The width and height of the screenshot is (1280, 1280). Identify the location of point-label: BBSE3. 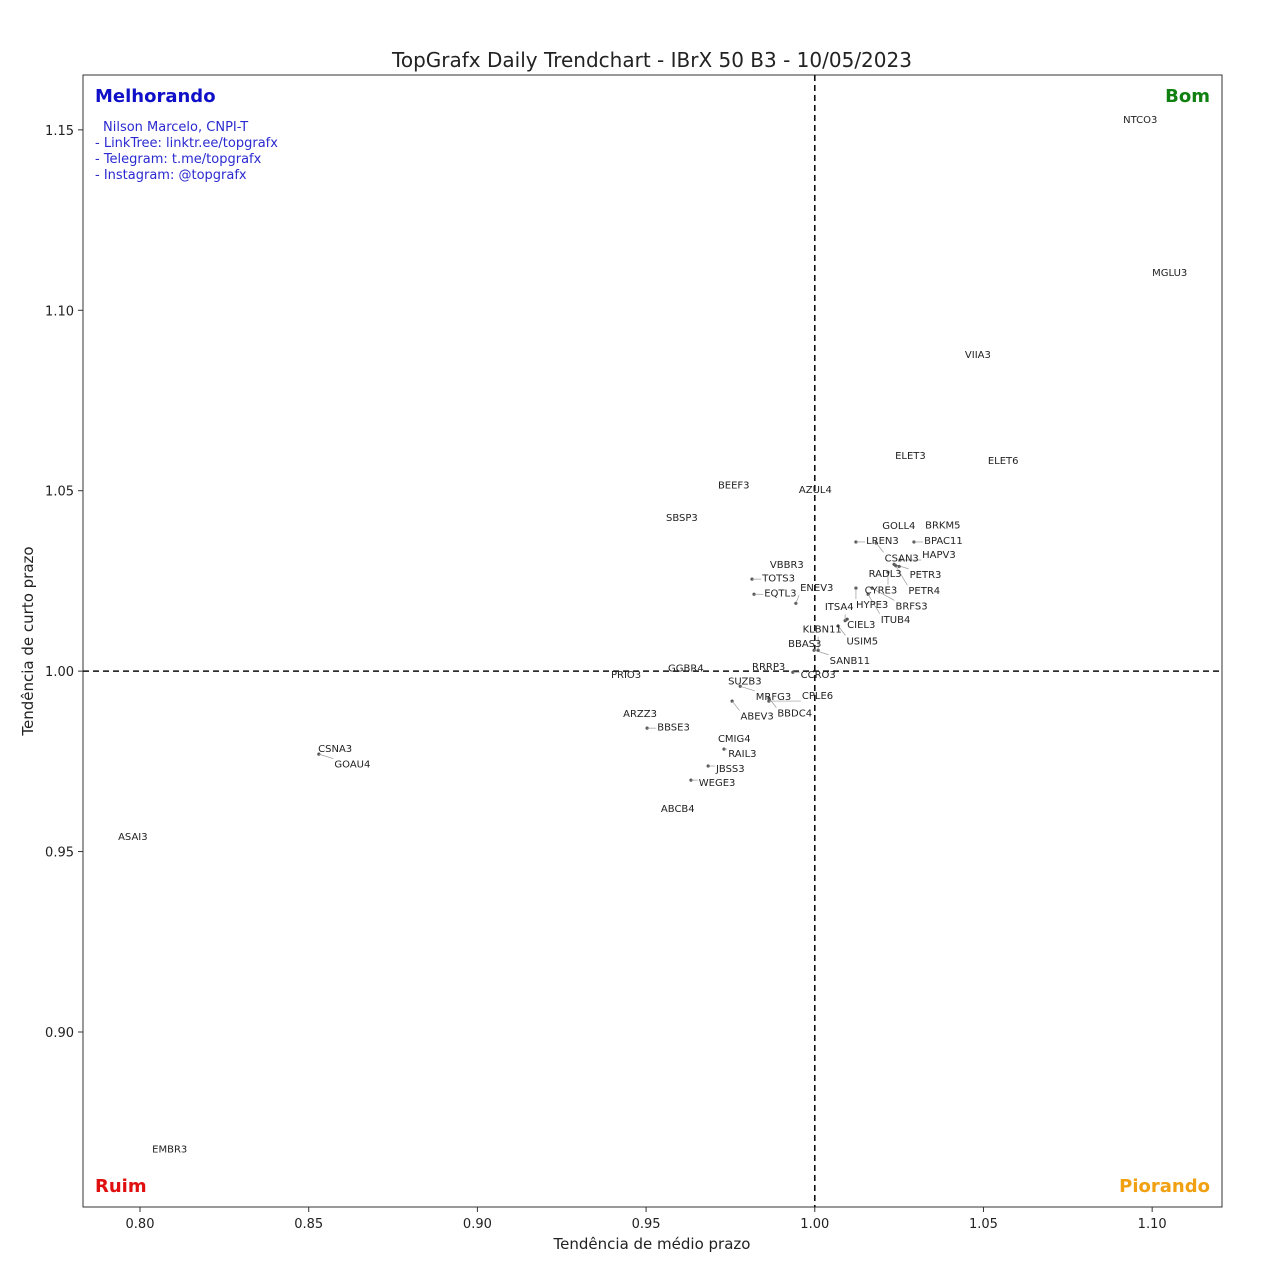
(673, 727).